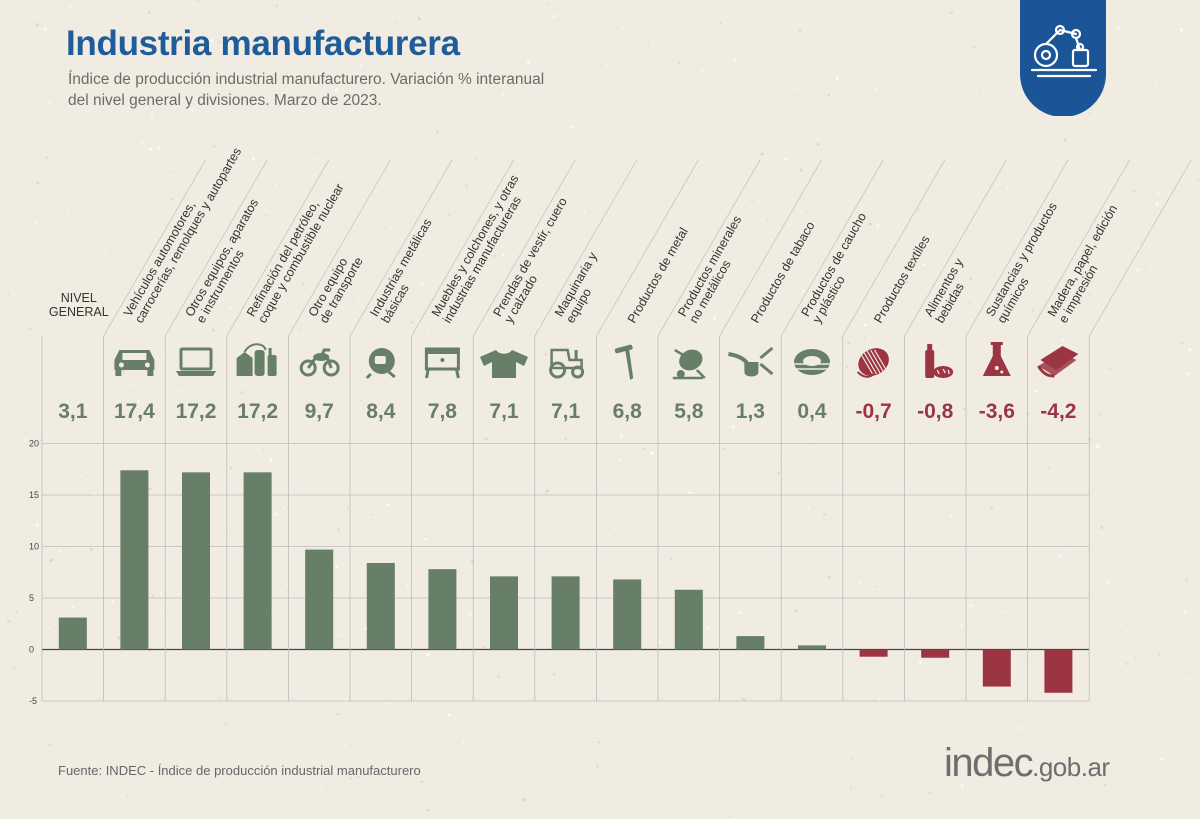 This screenshot has width=1200, height=819. Describe the element at coordinates (34, 444) in the screenshot. I see `y-tick-label: 20` at that location.